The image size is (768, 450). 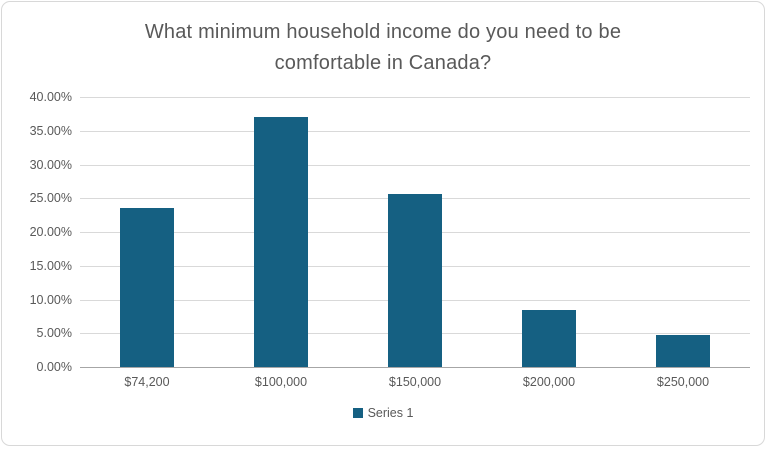 What do you see at coordinates (54, 333) in the screenshot?
I see `y-axis-tick-label: 5.00%` at bounding box center [54, 333].